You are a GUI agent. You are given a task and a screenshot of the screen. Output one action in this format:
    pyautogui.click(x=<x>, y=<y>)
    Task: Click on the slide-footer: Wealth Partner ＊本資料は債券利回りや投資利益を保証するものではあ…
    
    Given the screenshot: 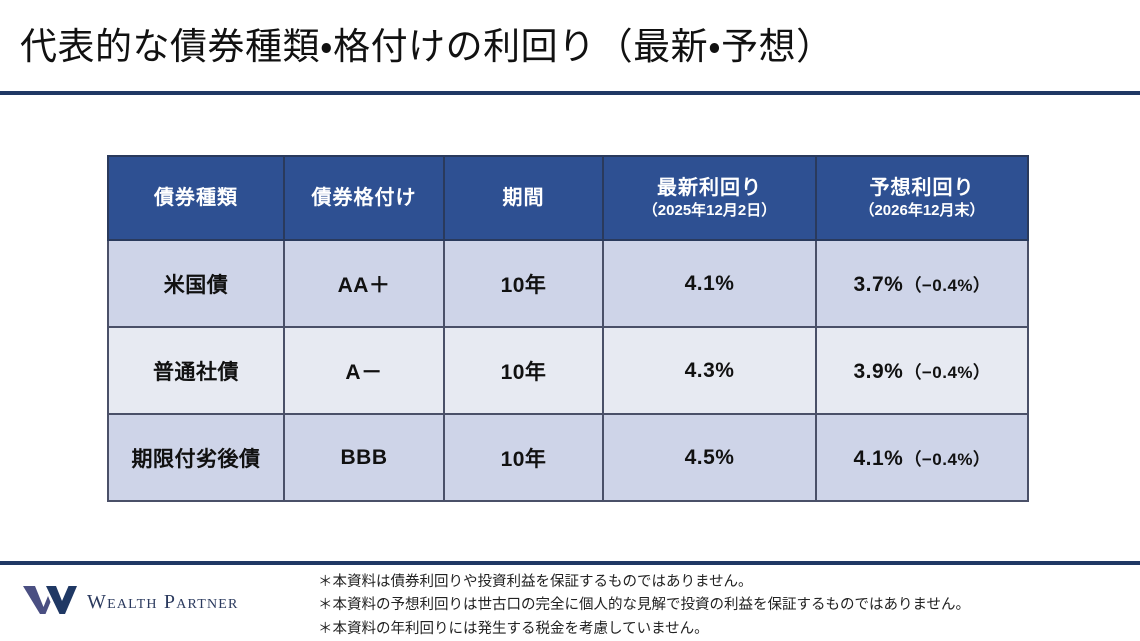 What is the action you would take?
    pyautogui.click(x=570, y=603)
    